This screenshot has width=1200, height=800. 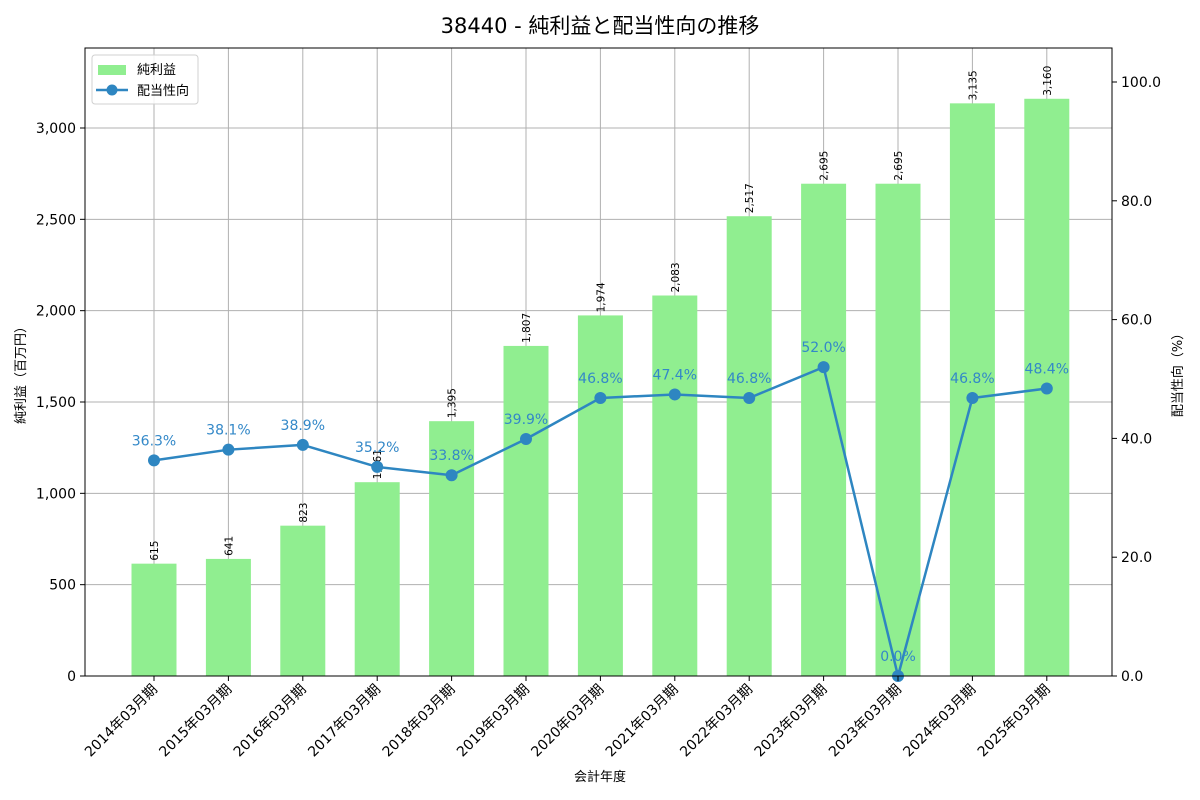 What do you see at coordinates (823, 348) in the screenshot?
I see `line-value-label: 52.0%` at bounding box center [823, 348].